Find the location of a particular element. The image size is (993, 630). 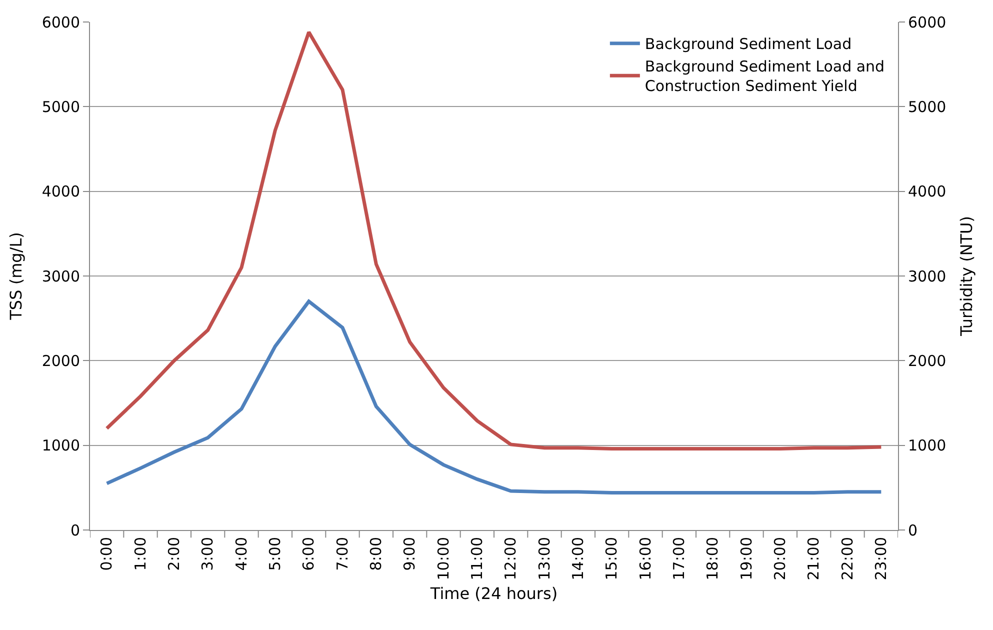

x-tick-label: 6:00 is located at coordinates (309, 554).